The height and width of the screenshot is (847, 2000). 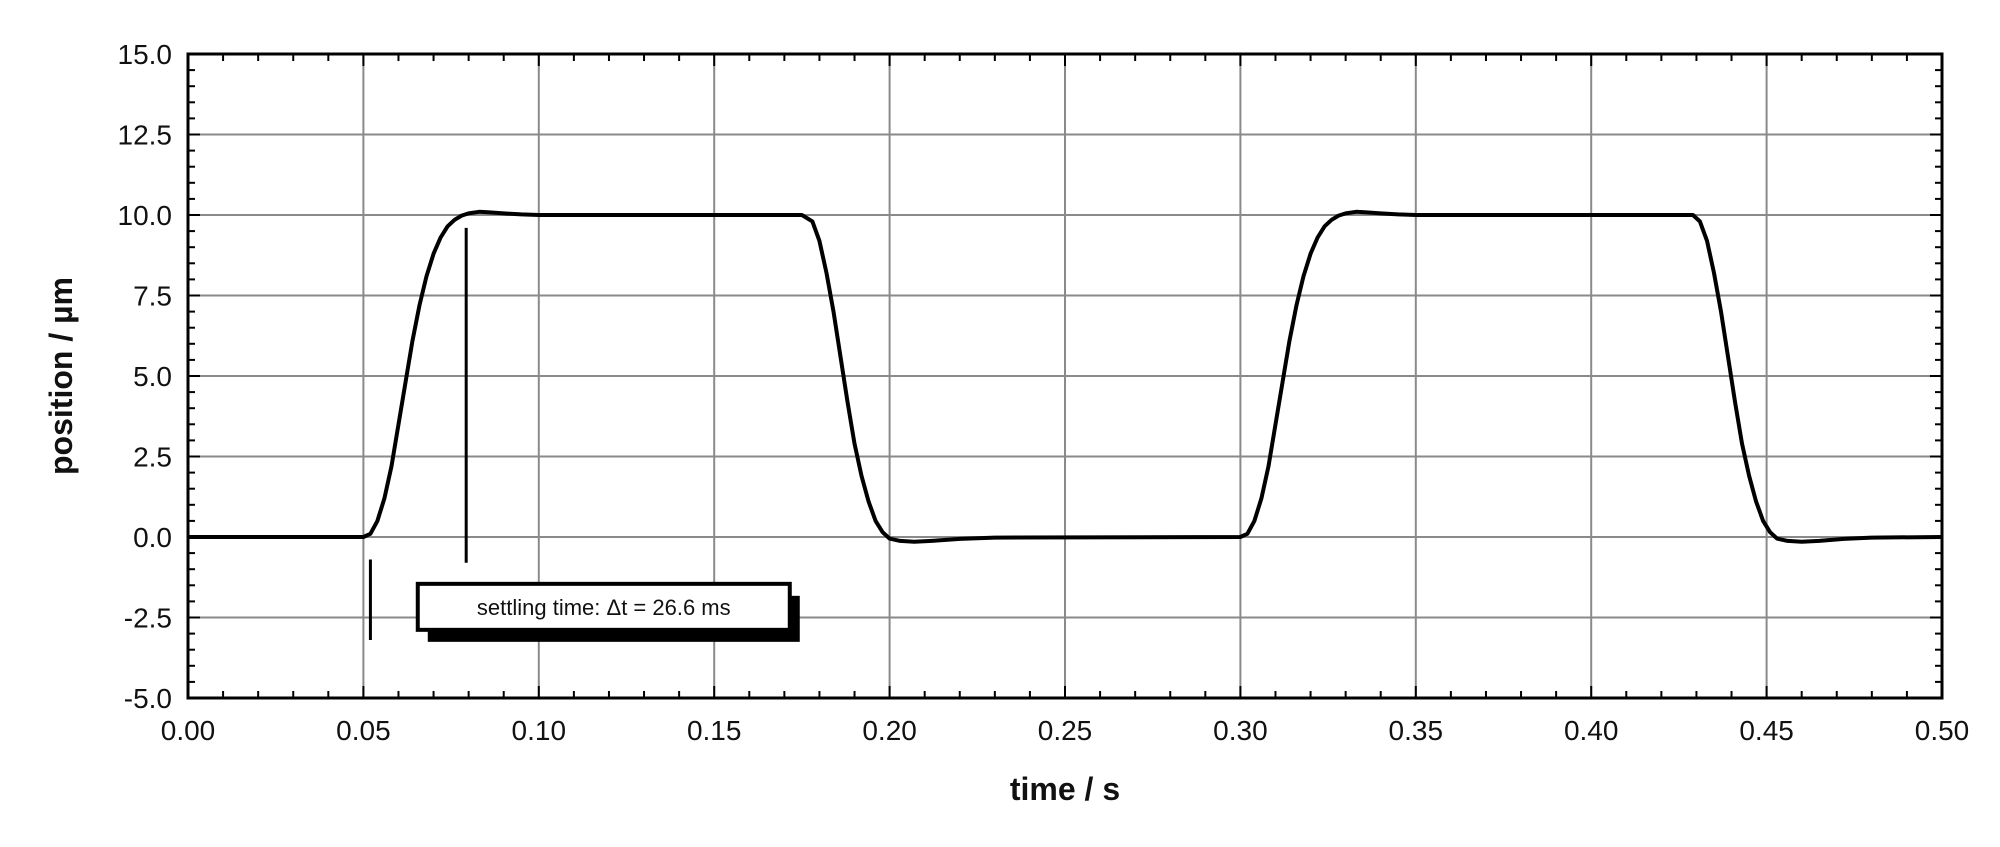 I want to click on annotation-layer: settling time: Δt = 26.6 ms, so click(x=584, y=434).